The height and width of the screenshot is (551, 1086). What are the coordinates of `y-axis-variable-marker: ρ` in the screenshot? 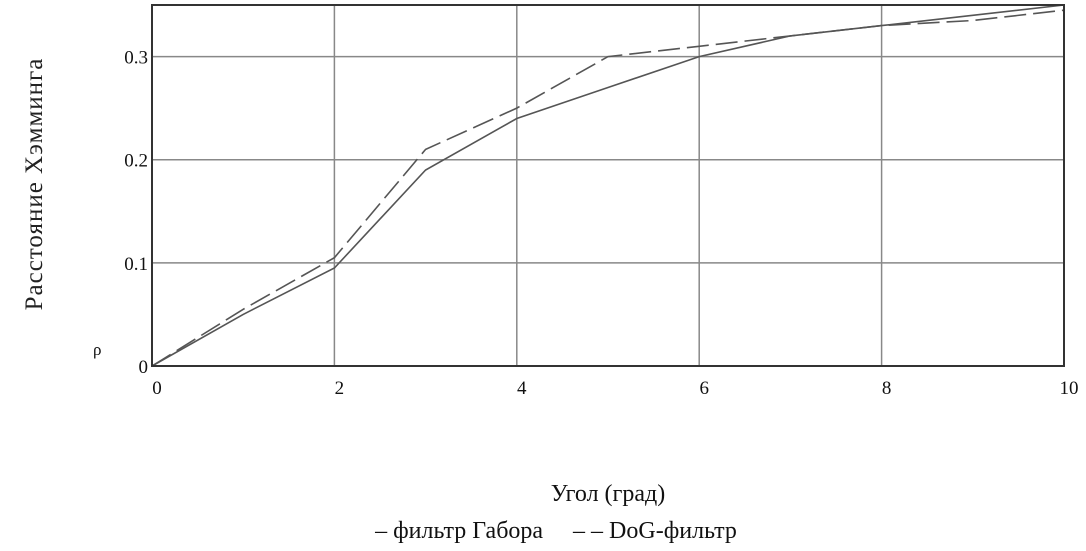 It's located at (97, 349).